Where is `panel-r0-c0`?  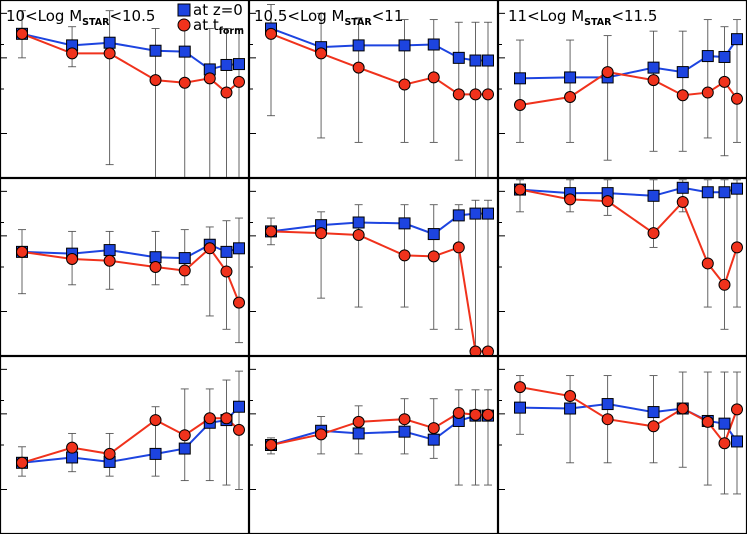 panel-r0-c0 is located at coordinates (125, 89).